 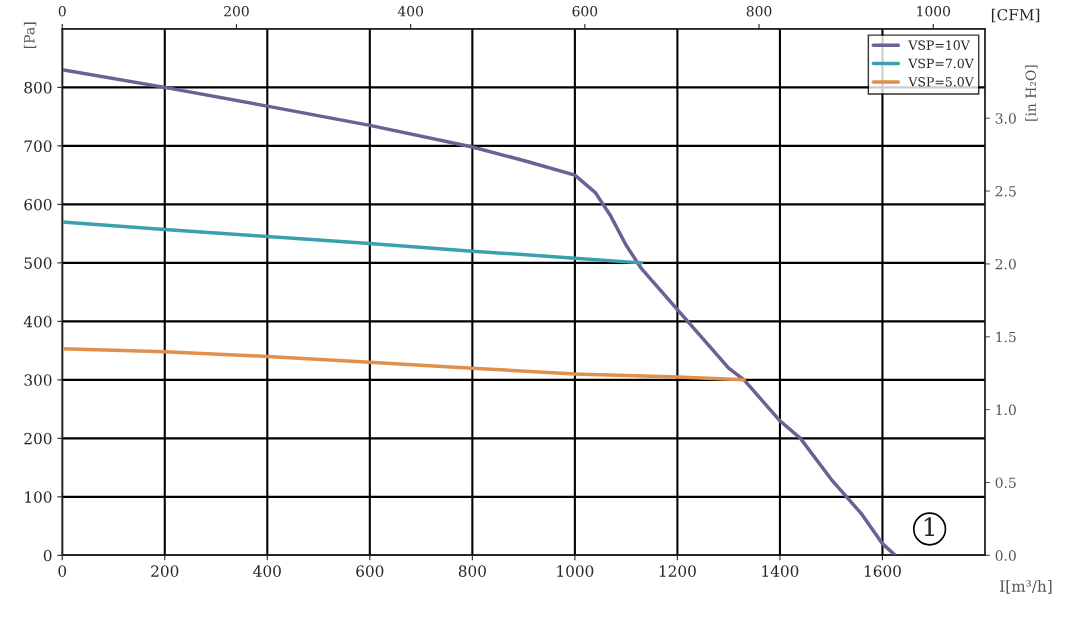 What do you see at coordinates (38, 438) in the screenshot?
I see `y-tick-label: 200` at bounding box center [38, 438].